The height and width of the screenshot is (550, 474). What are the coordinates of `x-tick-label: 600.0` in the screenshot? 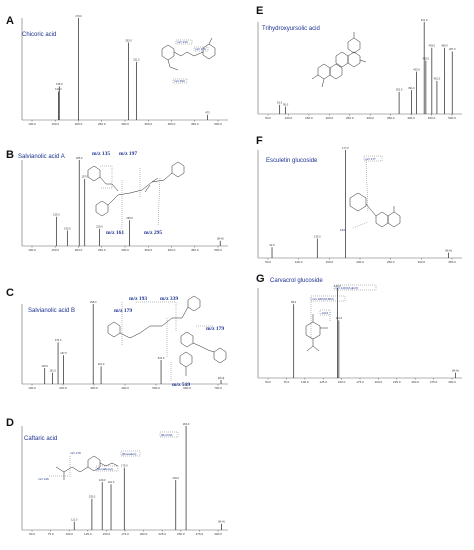 It's located at (187, 388).